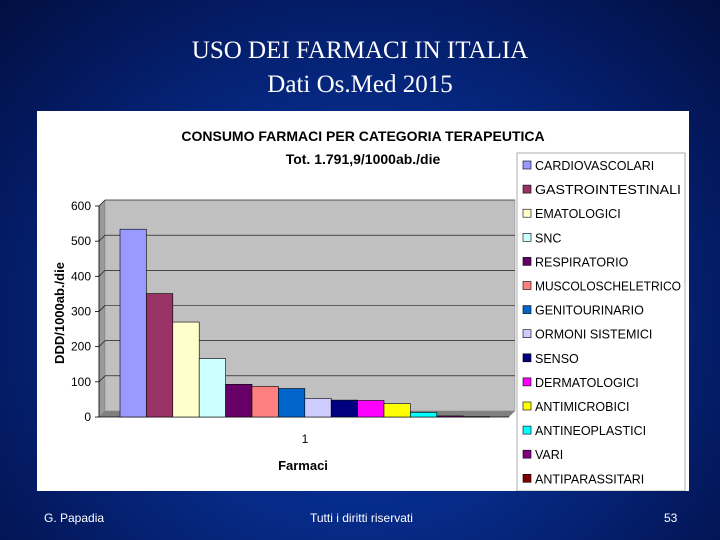 Image resolution: width=720 pixels, height=540 pixels. Describe the element at coordinates (578, 214) in the screenshot. I see `legend-label: EMATOLOGICI` at that location.